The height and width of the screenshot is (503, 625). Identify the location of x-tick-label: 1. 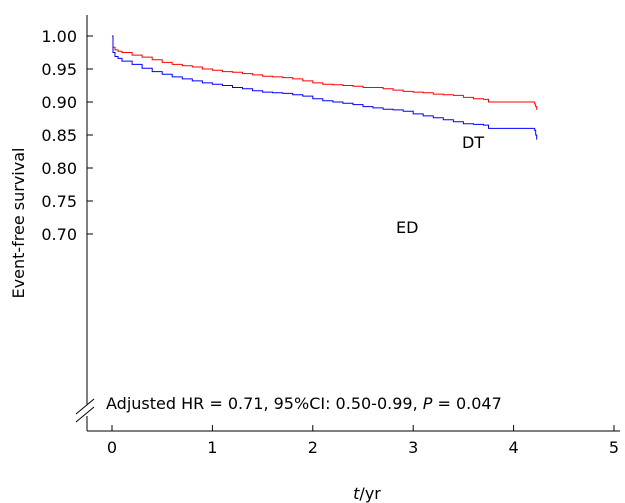
(212, 447).